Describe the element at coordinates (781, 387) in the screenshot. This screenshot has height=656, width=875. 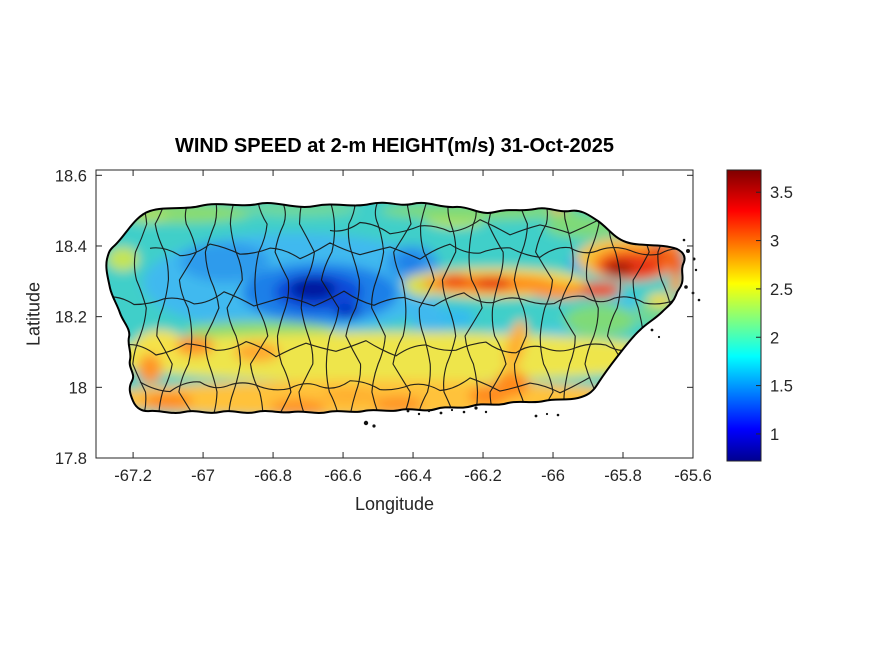
I see `colorbar-tick-label: 1.5` at that location.